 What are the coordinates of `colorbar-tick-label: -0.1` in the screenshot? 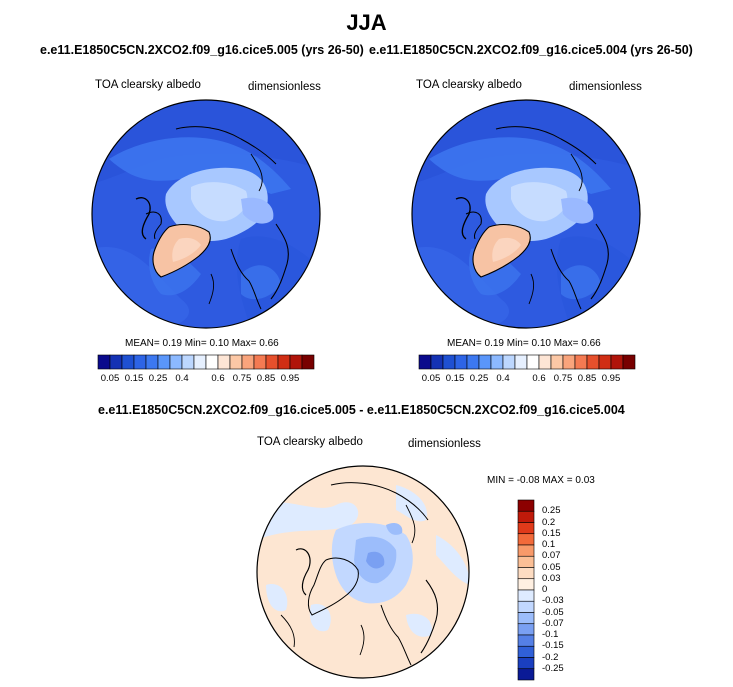 It's located at (550, 634).